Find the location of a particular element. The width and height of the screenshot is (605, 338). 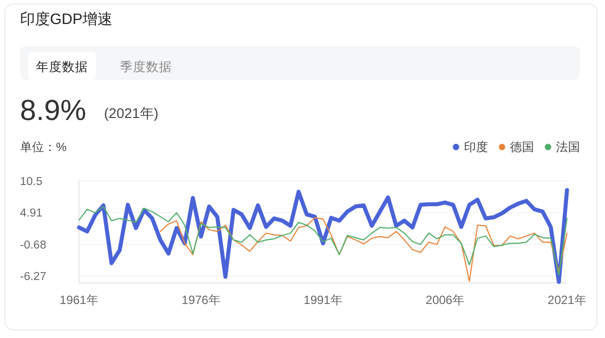

text: (2021年) is located at coordinates (131, 113).